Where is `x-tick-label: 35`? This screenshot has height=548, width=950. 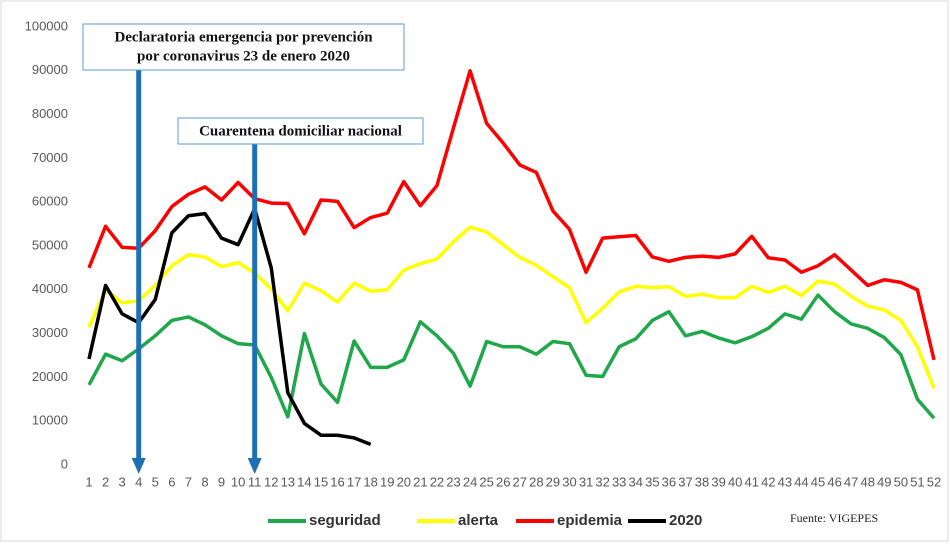
x-tick-label: 35 is located at coordinates (652, 481).